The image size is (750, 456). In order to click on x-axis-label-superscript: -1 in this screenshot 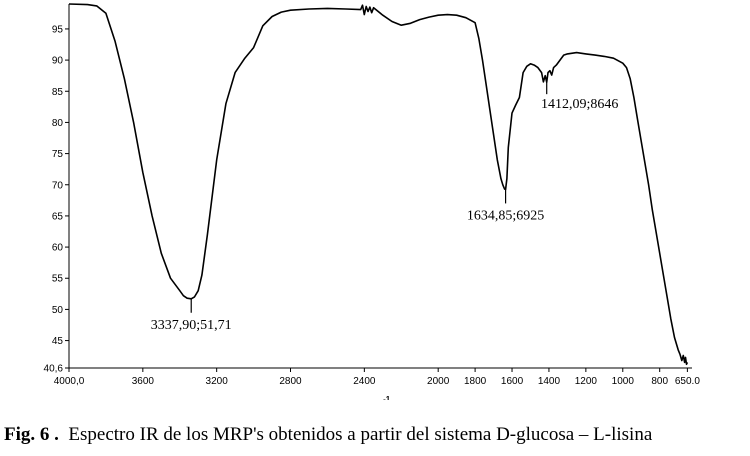, I will do `click(387, 397)`.